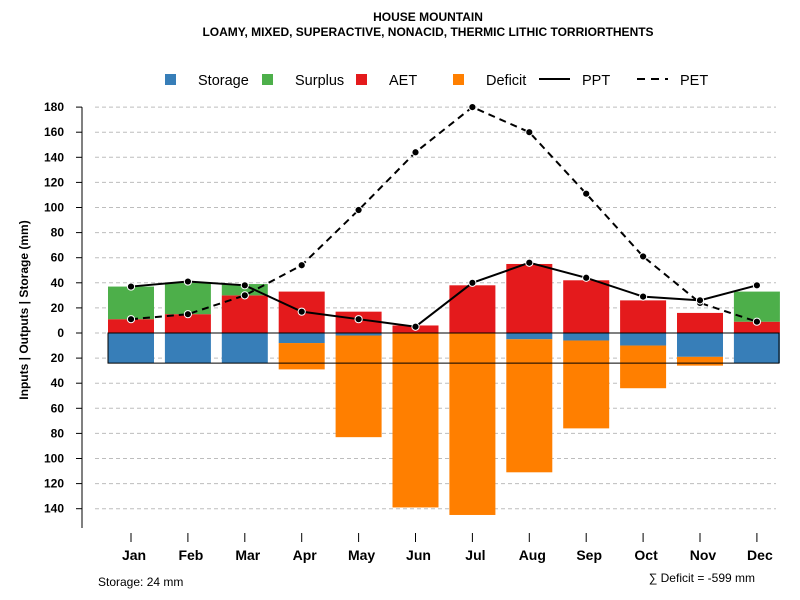 The height and width of the screenshot is (600, 800). What do you see at coordinates (54, 132) in the screenshot?
I see `y-tick-label: 160` at bounding box center [54, 132].